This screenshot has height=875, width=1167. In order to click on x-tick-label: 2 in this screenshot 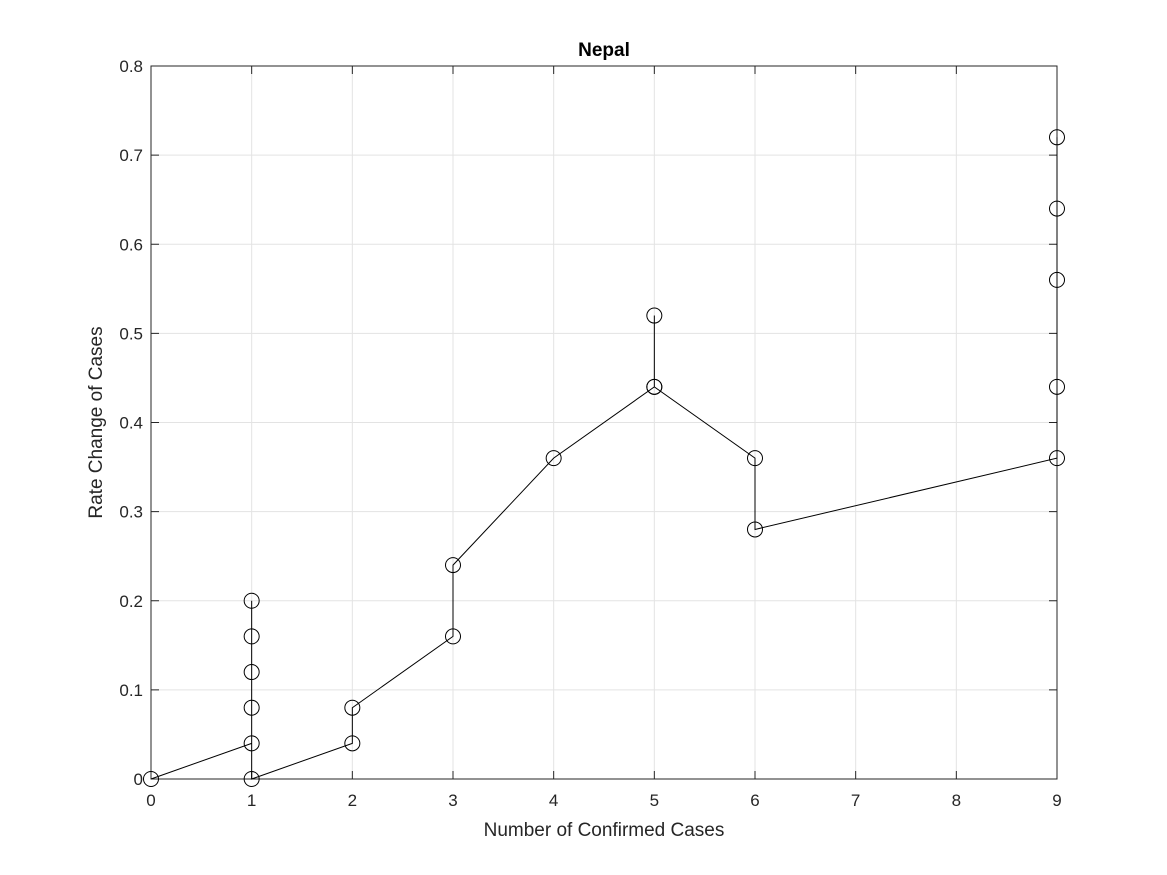, I will do `click(352, 800)`.